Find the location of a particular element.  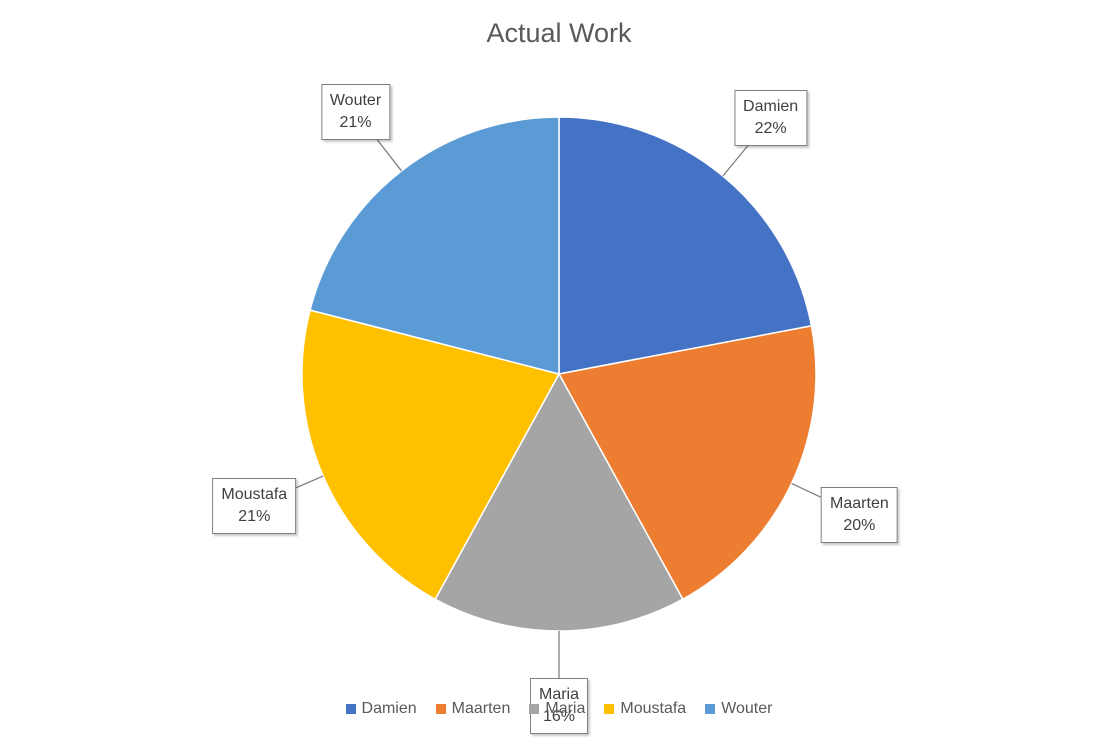

data-label-category: Maria is located at coordinates (559, 694).